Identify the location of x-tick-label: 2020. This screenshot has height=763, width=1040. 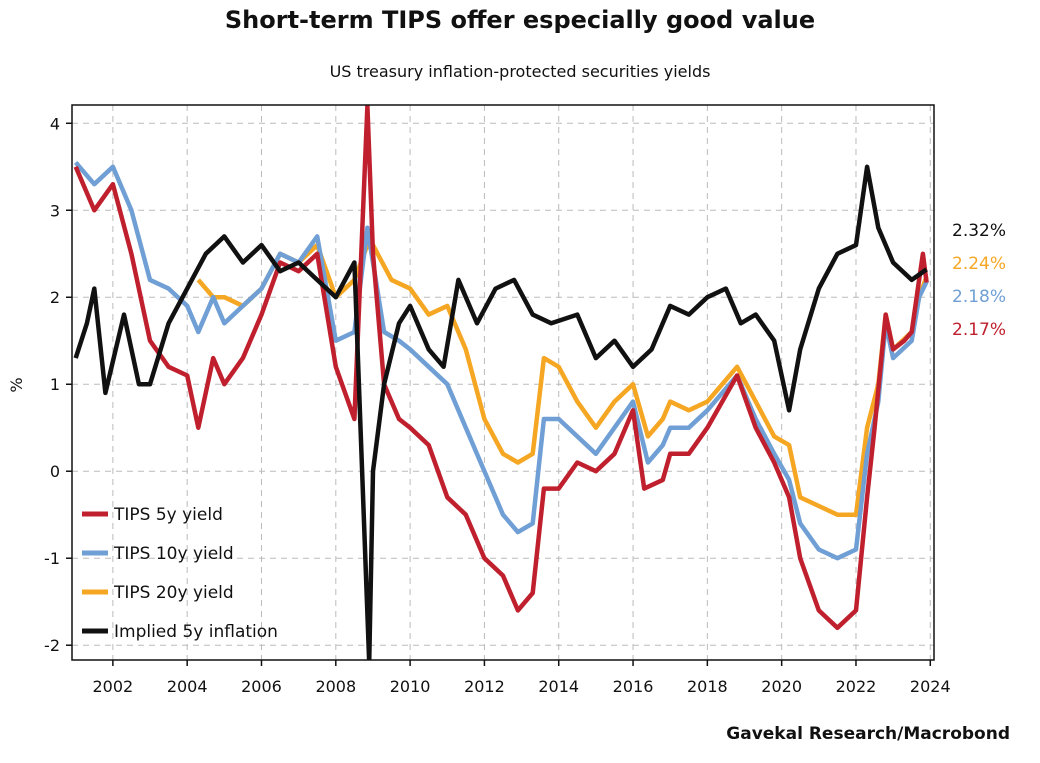
(781, 686).